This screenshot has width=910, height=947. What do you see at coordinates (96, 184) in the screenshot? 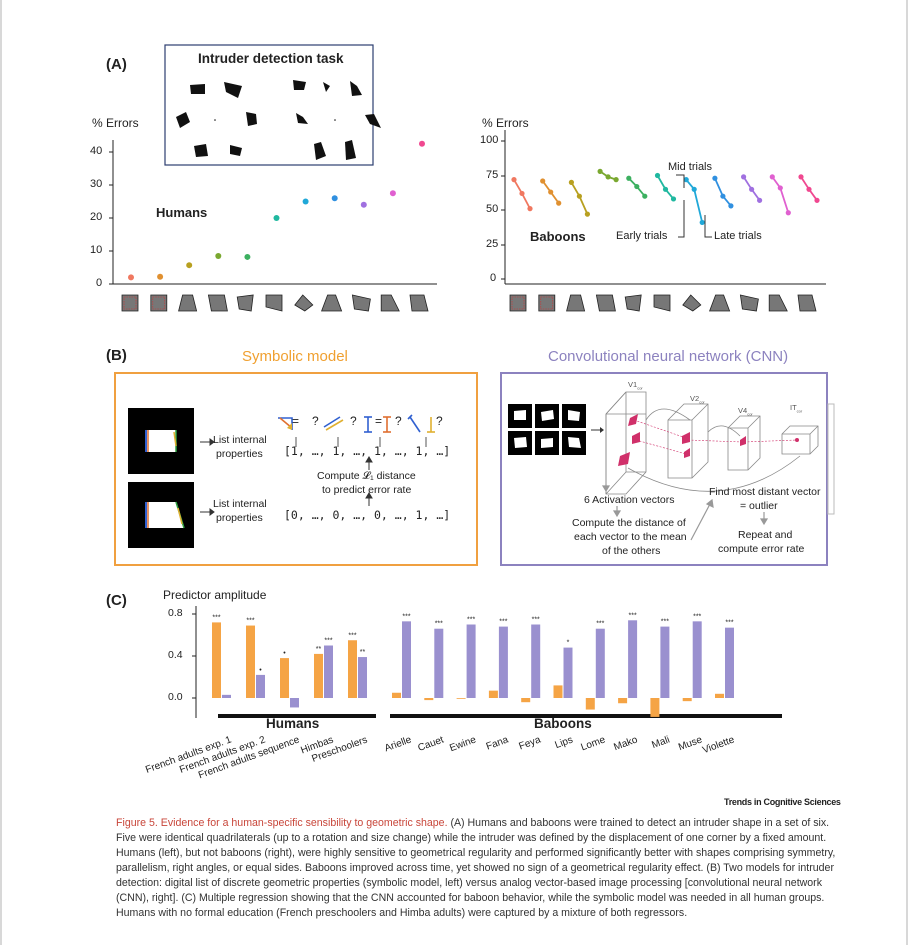
I see `humans-ytick: 30` at bounding box center [96, 184].